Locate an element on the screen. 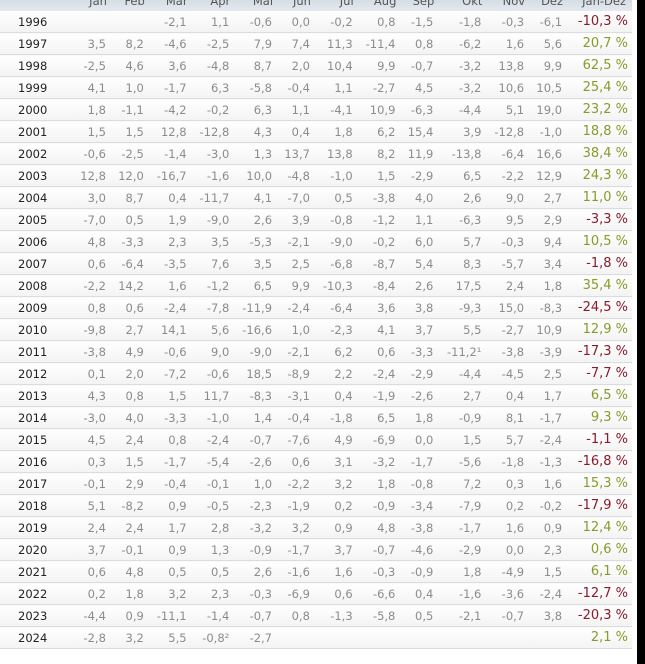  annual-total-cell: 38,4 % is located at coordinates (600, 153).